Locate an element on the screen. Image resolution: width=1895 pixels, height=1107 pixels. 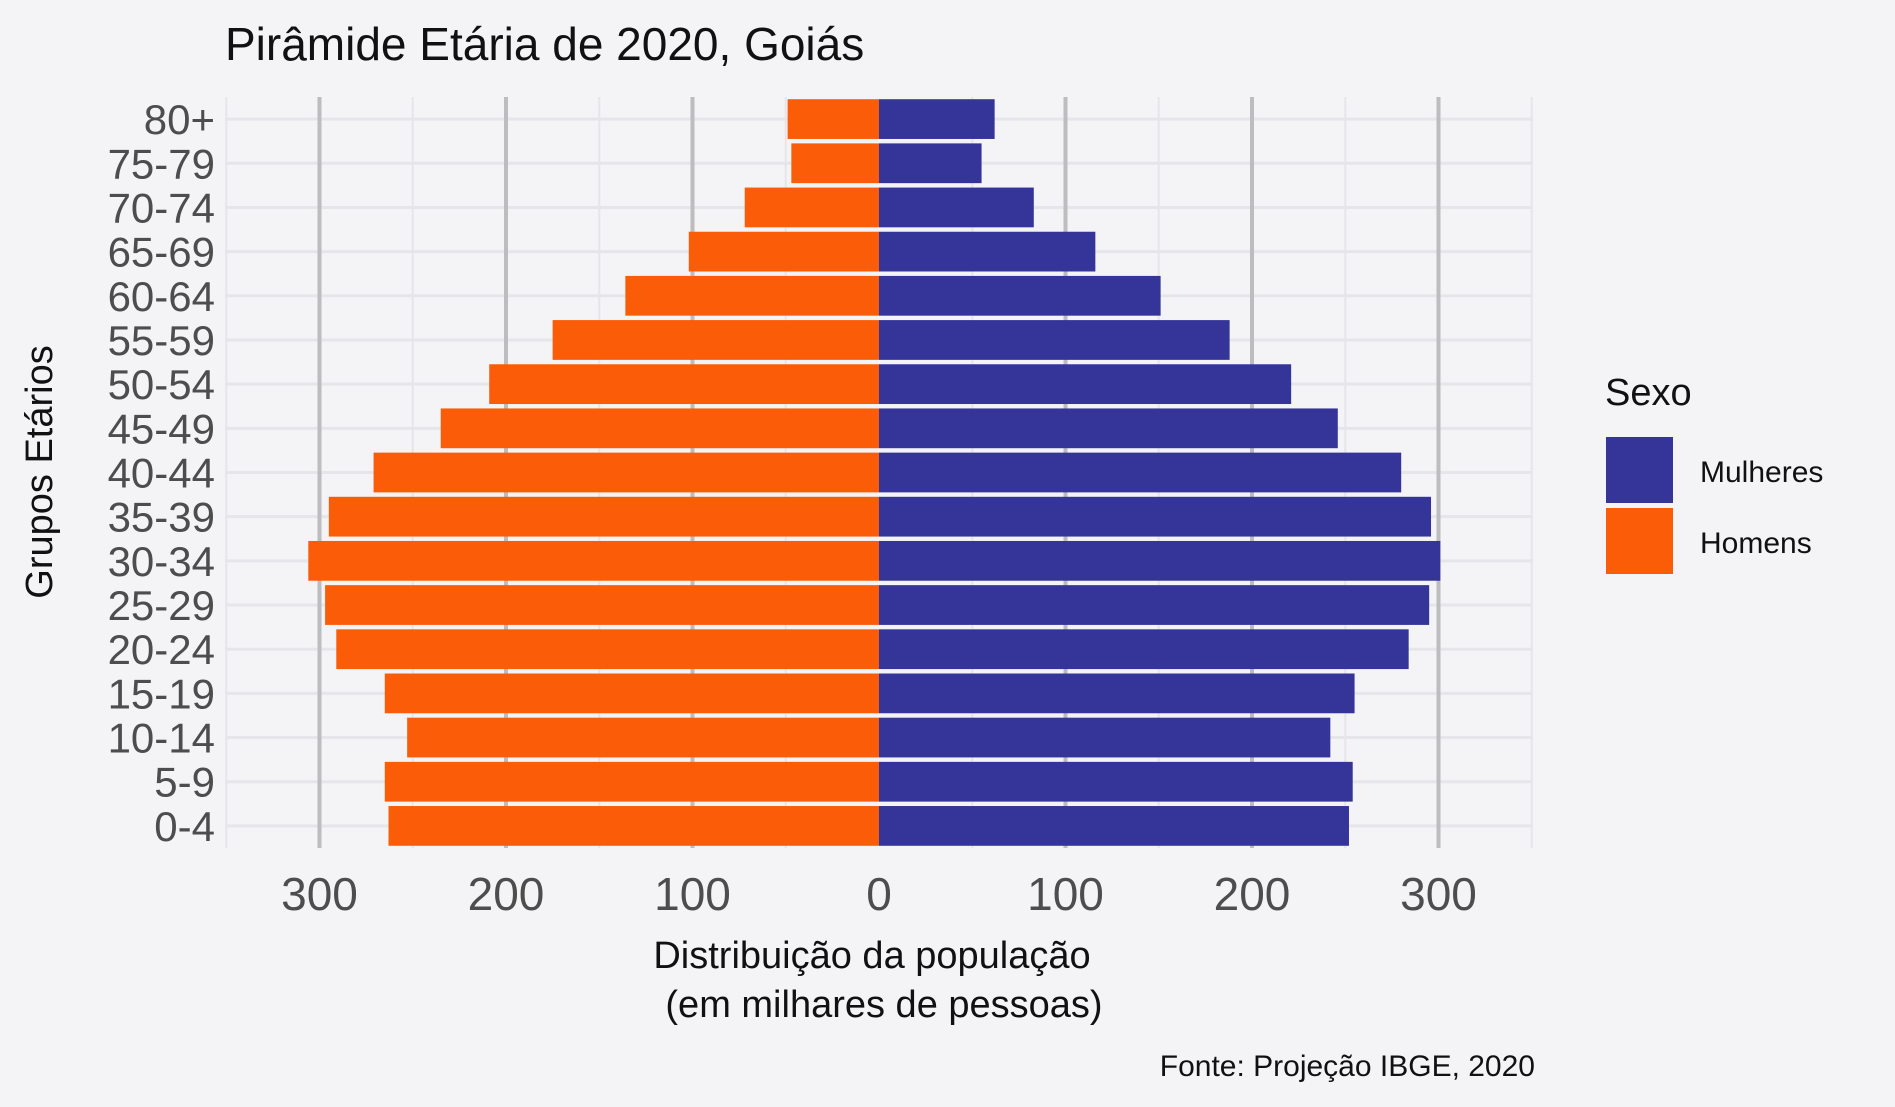
bar-homens-80+ is located at coordinates (833, 119).